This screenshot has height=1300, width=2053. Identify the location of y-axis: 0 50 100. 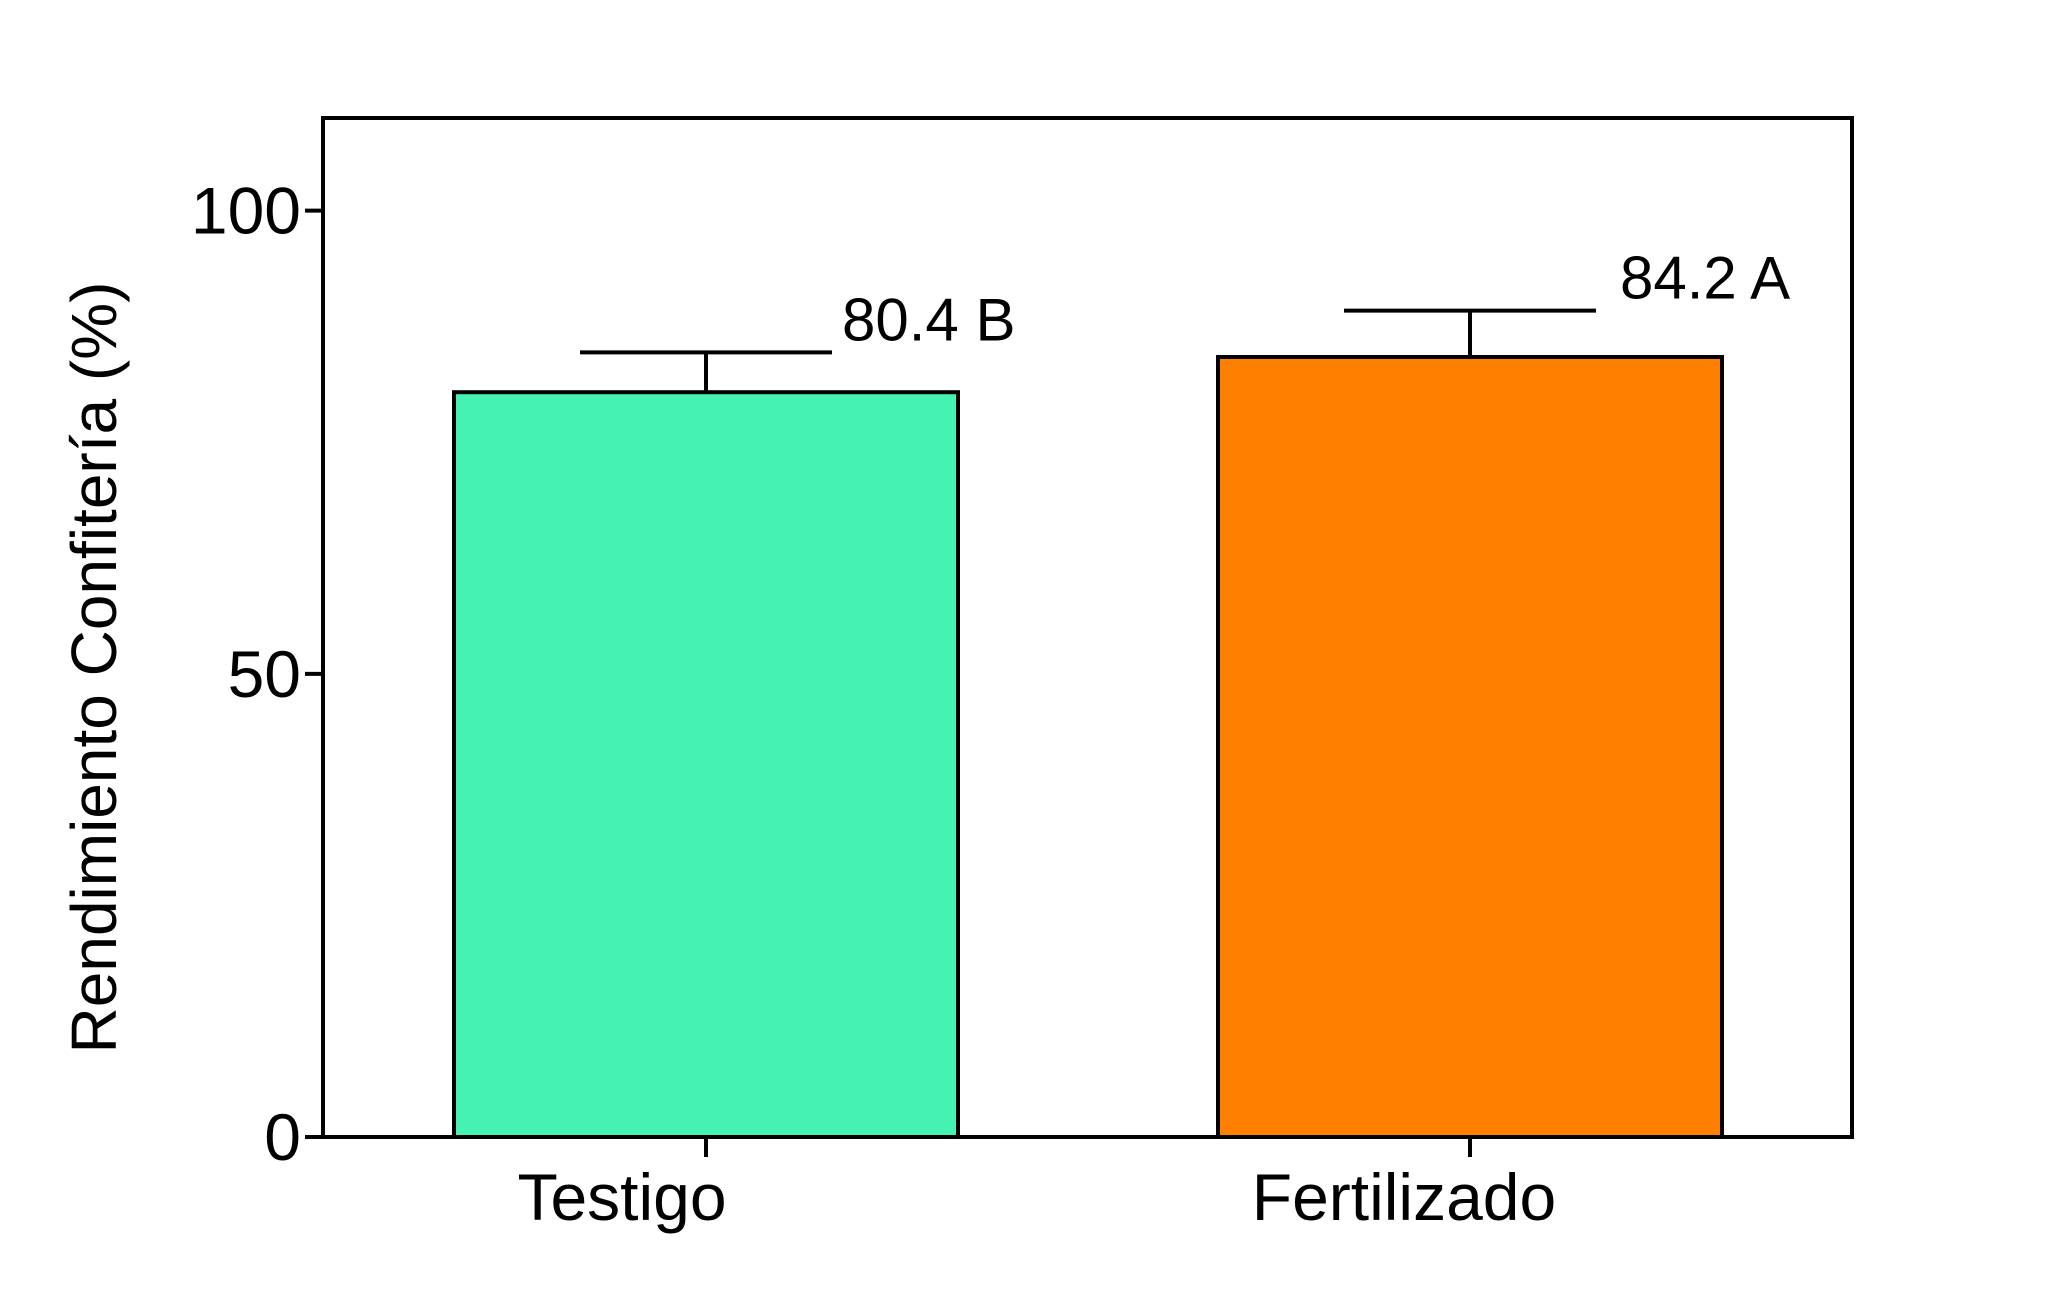
(257, 674).